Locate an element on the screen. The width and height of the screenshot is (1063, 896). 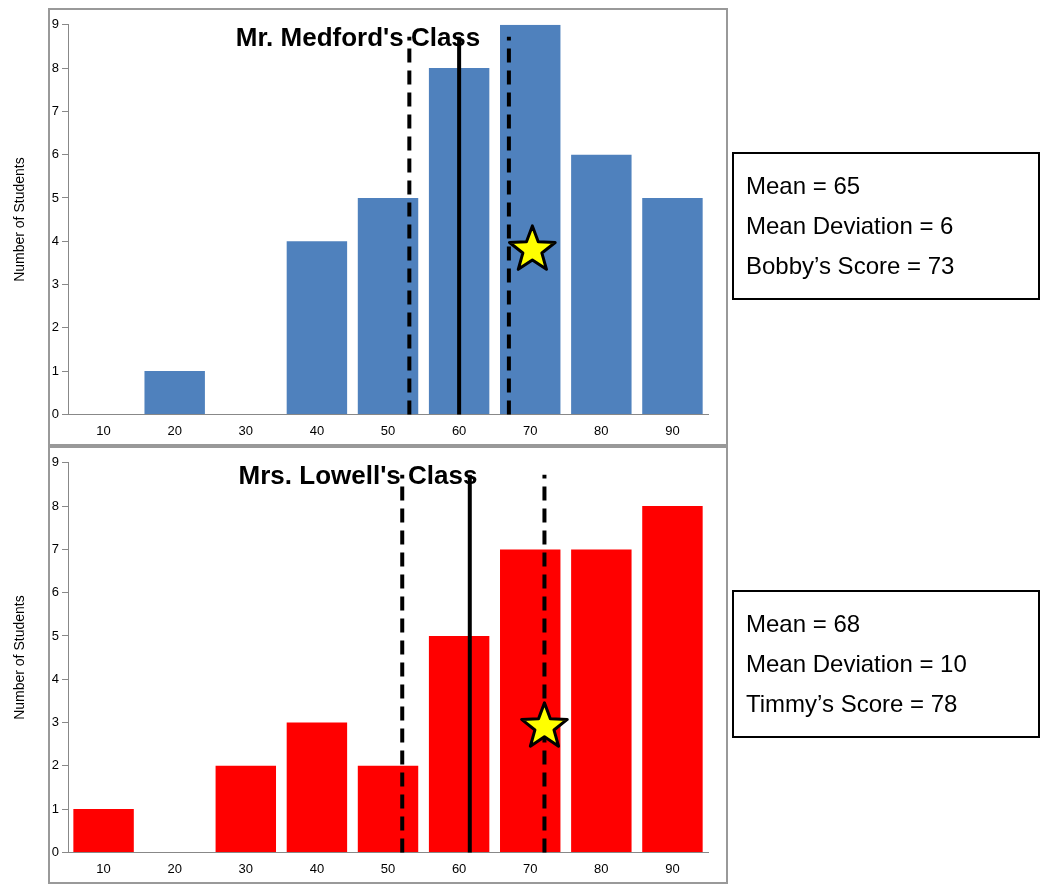
text: Mean Deviation = 6 is located at coordinates (850, 226).